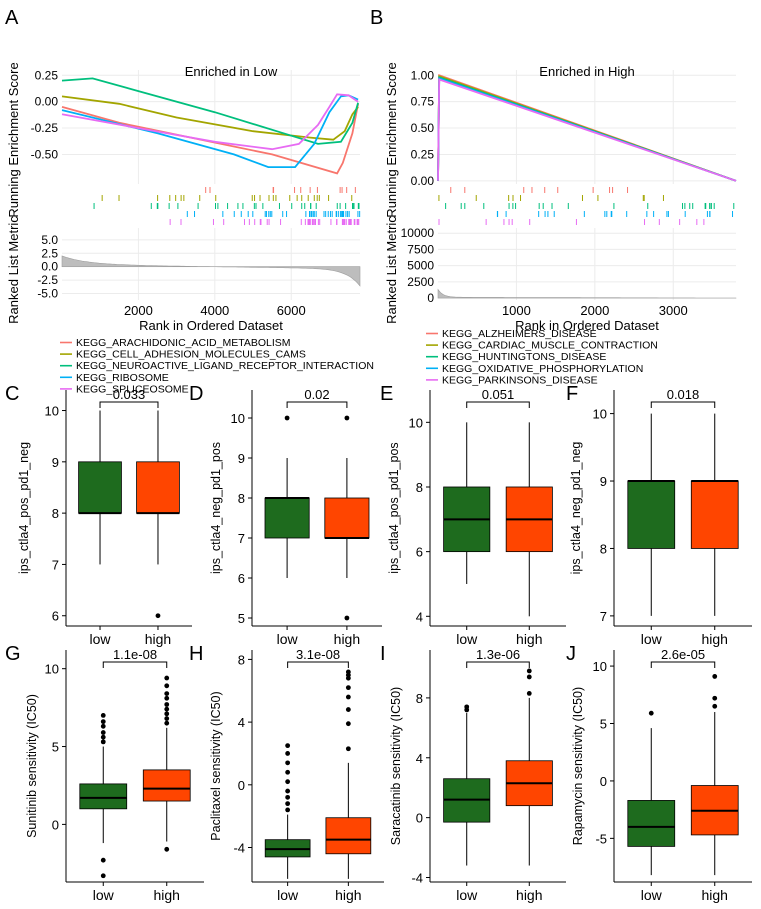 The height and width of the screenshot is (909, 761). What do you see at coordinates (383, 654) in the screenshot?
I see `panel-label-I: I` at bounding box center [383, 654].